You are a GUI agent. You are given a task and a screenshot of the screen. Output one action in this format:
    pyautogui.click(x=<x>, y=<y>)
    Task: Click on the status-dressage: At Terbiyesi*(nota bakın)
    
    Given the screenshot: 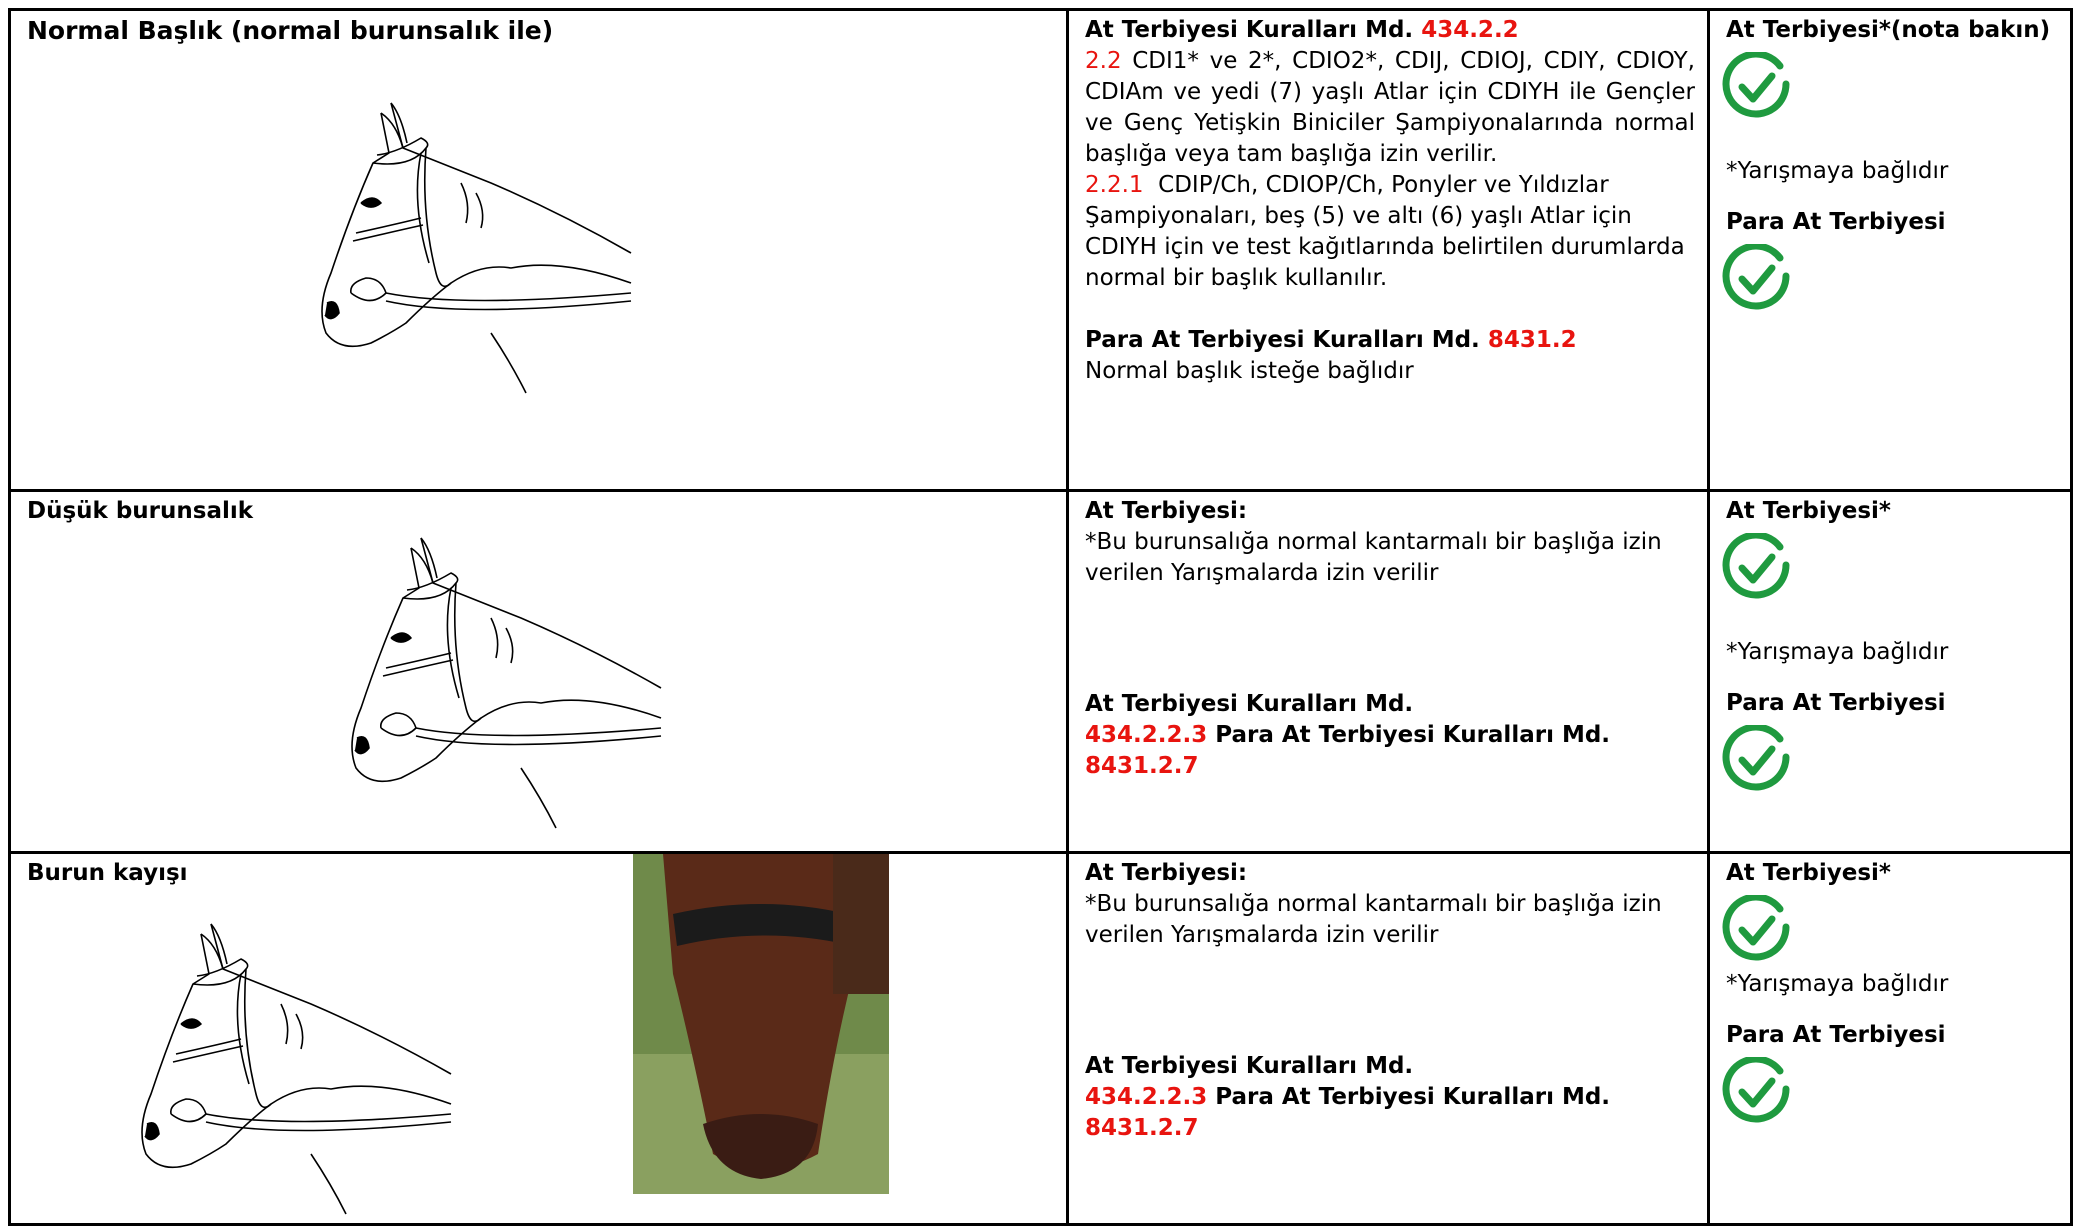 What is the action you would take?
    pyautogui.click(x=1888, y=30)
    